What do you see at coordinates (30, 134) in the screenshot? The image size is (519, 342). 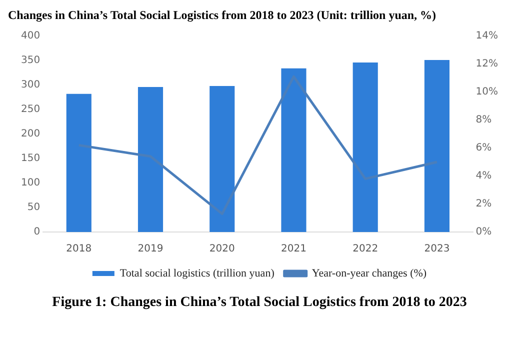 I see `y-tick-label: 200` at bounding box center [30, 134].